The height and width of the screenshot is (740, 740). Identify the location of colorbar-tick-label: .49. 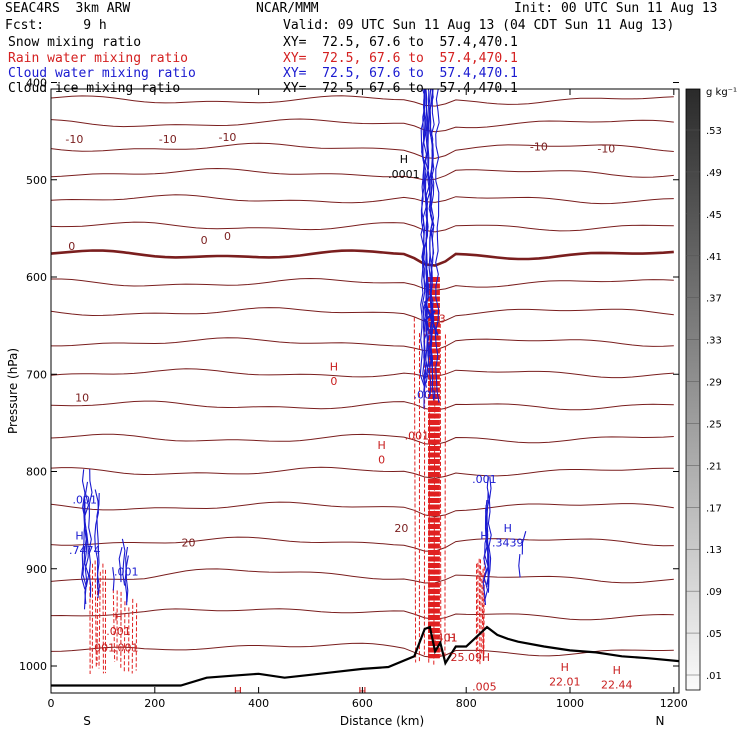
(714, 173).